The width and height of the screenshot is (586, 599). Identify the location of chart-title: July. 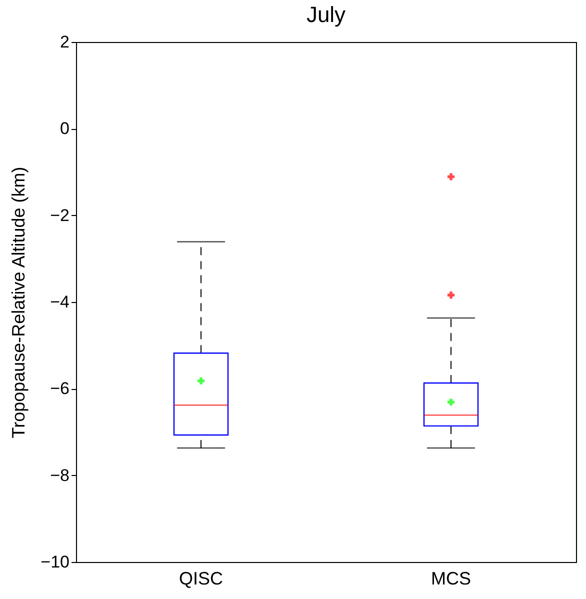
(326, 14).